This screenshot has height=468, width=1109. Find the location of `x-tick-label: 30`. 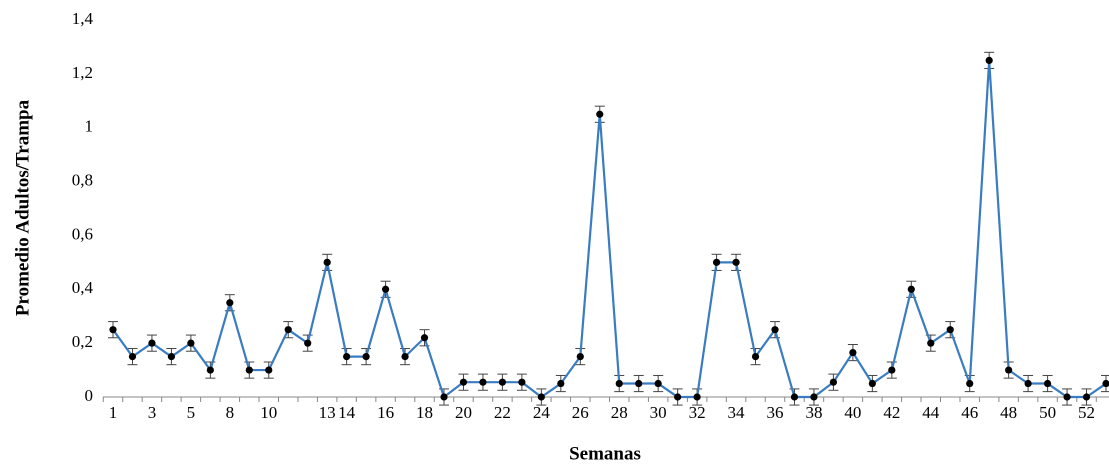

x-tick-label: 30 is located at coordinates (658, 412).